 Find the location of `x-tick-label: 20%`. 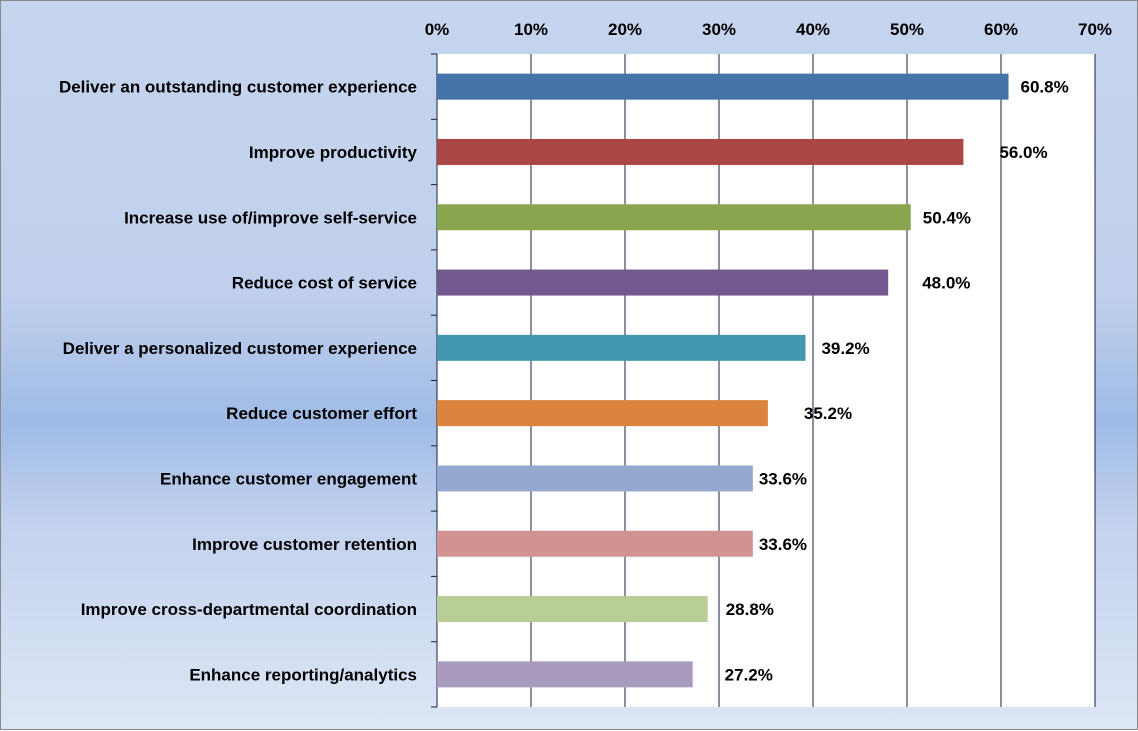

x-tick-label: 20% is located at coordinates (625, 29).